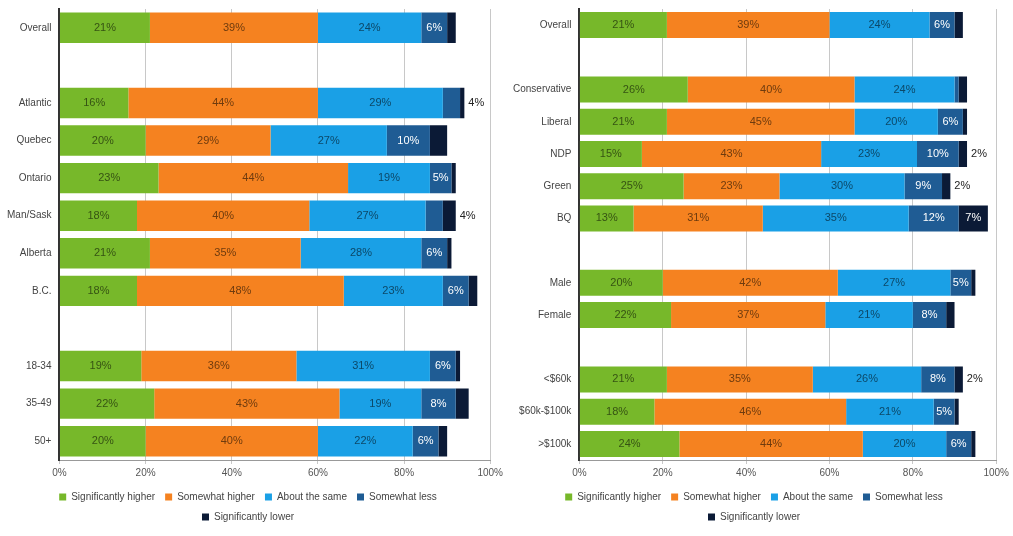 This screenshot has height=536, width=1013. Describe the element at coordinates (29, 215) in the screenshot. I see `y-tick-label: Man/Sask` at that location.